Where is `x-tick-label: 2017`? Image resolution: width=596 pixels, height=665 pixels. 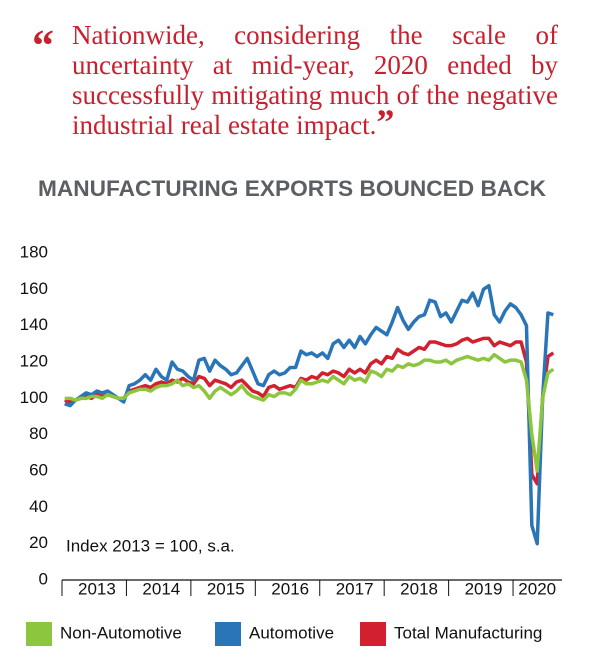 x-tick-label: 2017 is located at coordinates (355, 588).